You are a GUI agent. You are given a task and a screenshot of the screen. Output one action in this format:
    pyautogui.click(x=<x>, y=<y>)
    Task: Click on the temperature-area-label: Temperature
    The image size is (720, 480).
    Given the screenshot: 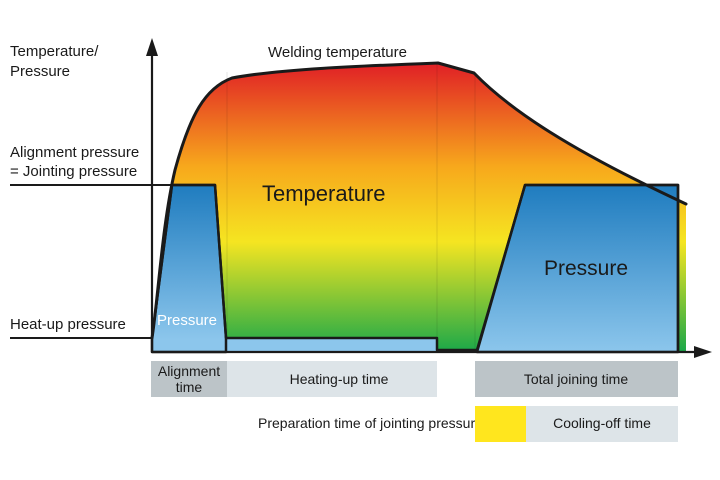 What is the action you would take?
    pyautogui.click(x=324, y=193)
    